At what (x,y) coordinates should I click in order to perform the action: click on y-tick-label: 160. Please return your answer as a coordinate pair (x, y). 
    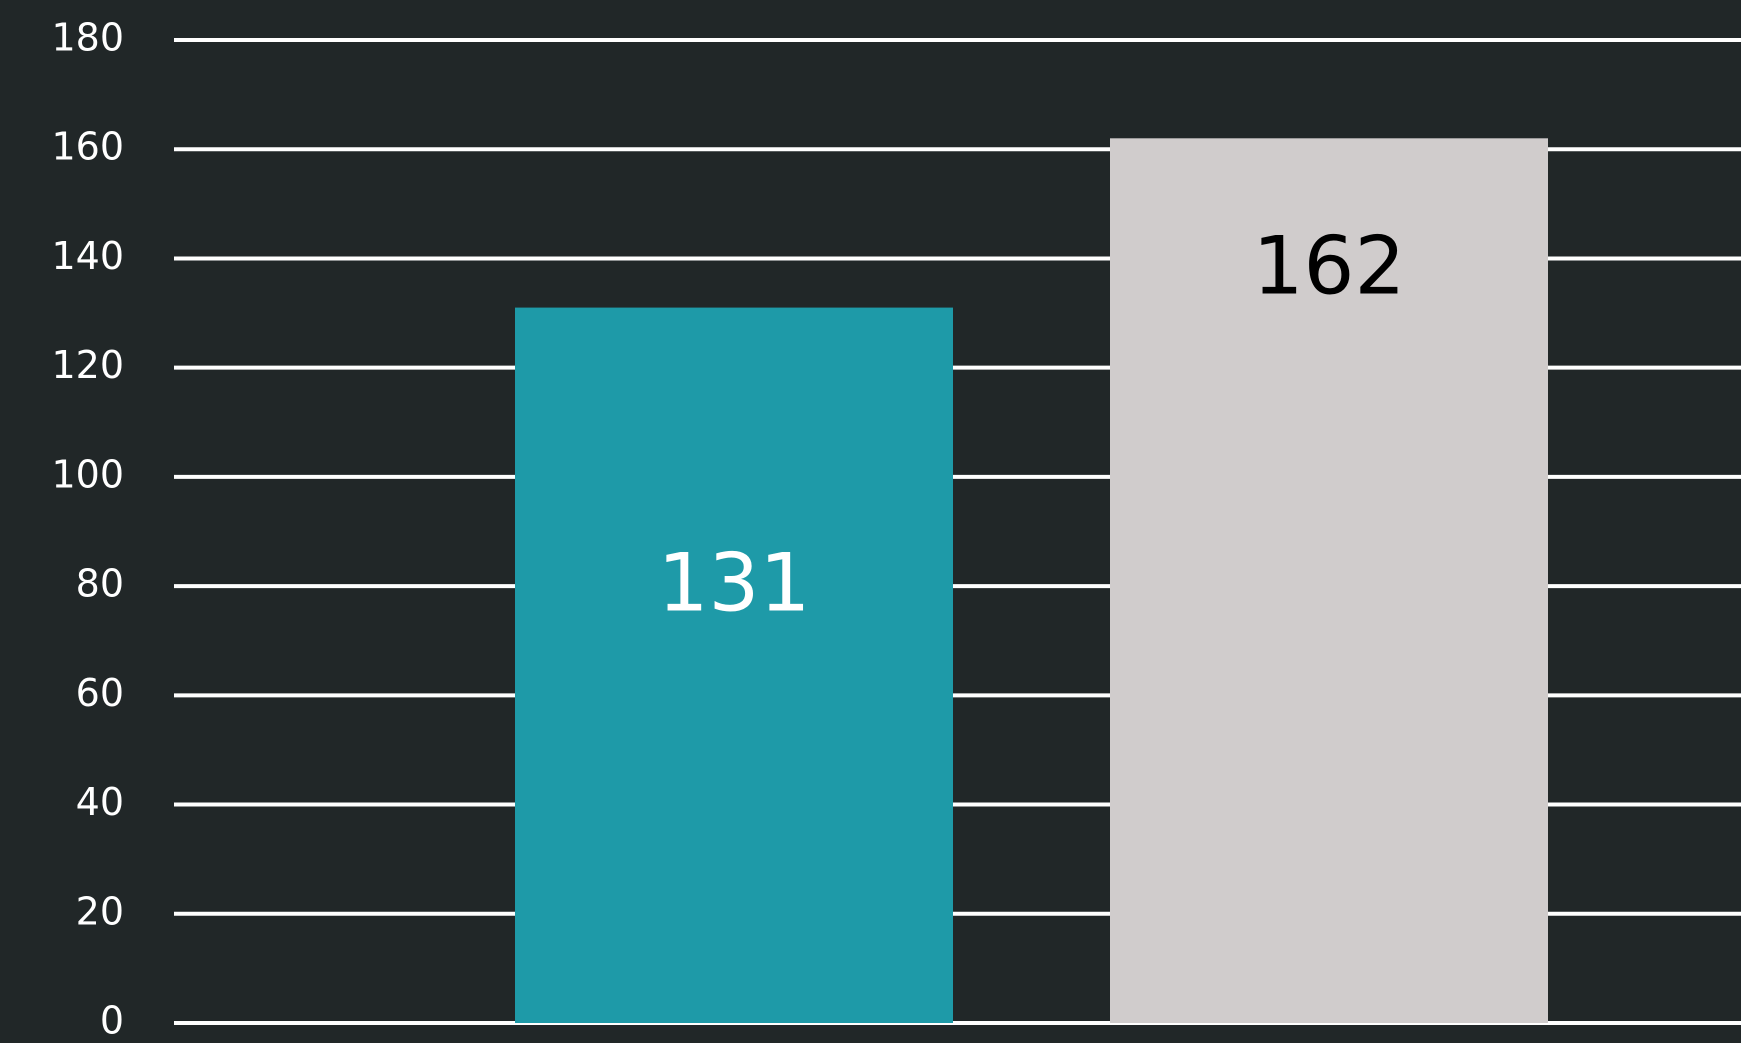
    Looking at the image, I should click on (87, 147).